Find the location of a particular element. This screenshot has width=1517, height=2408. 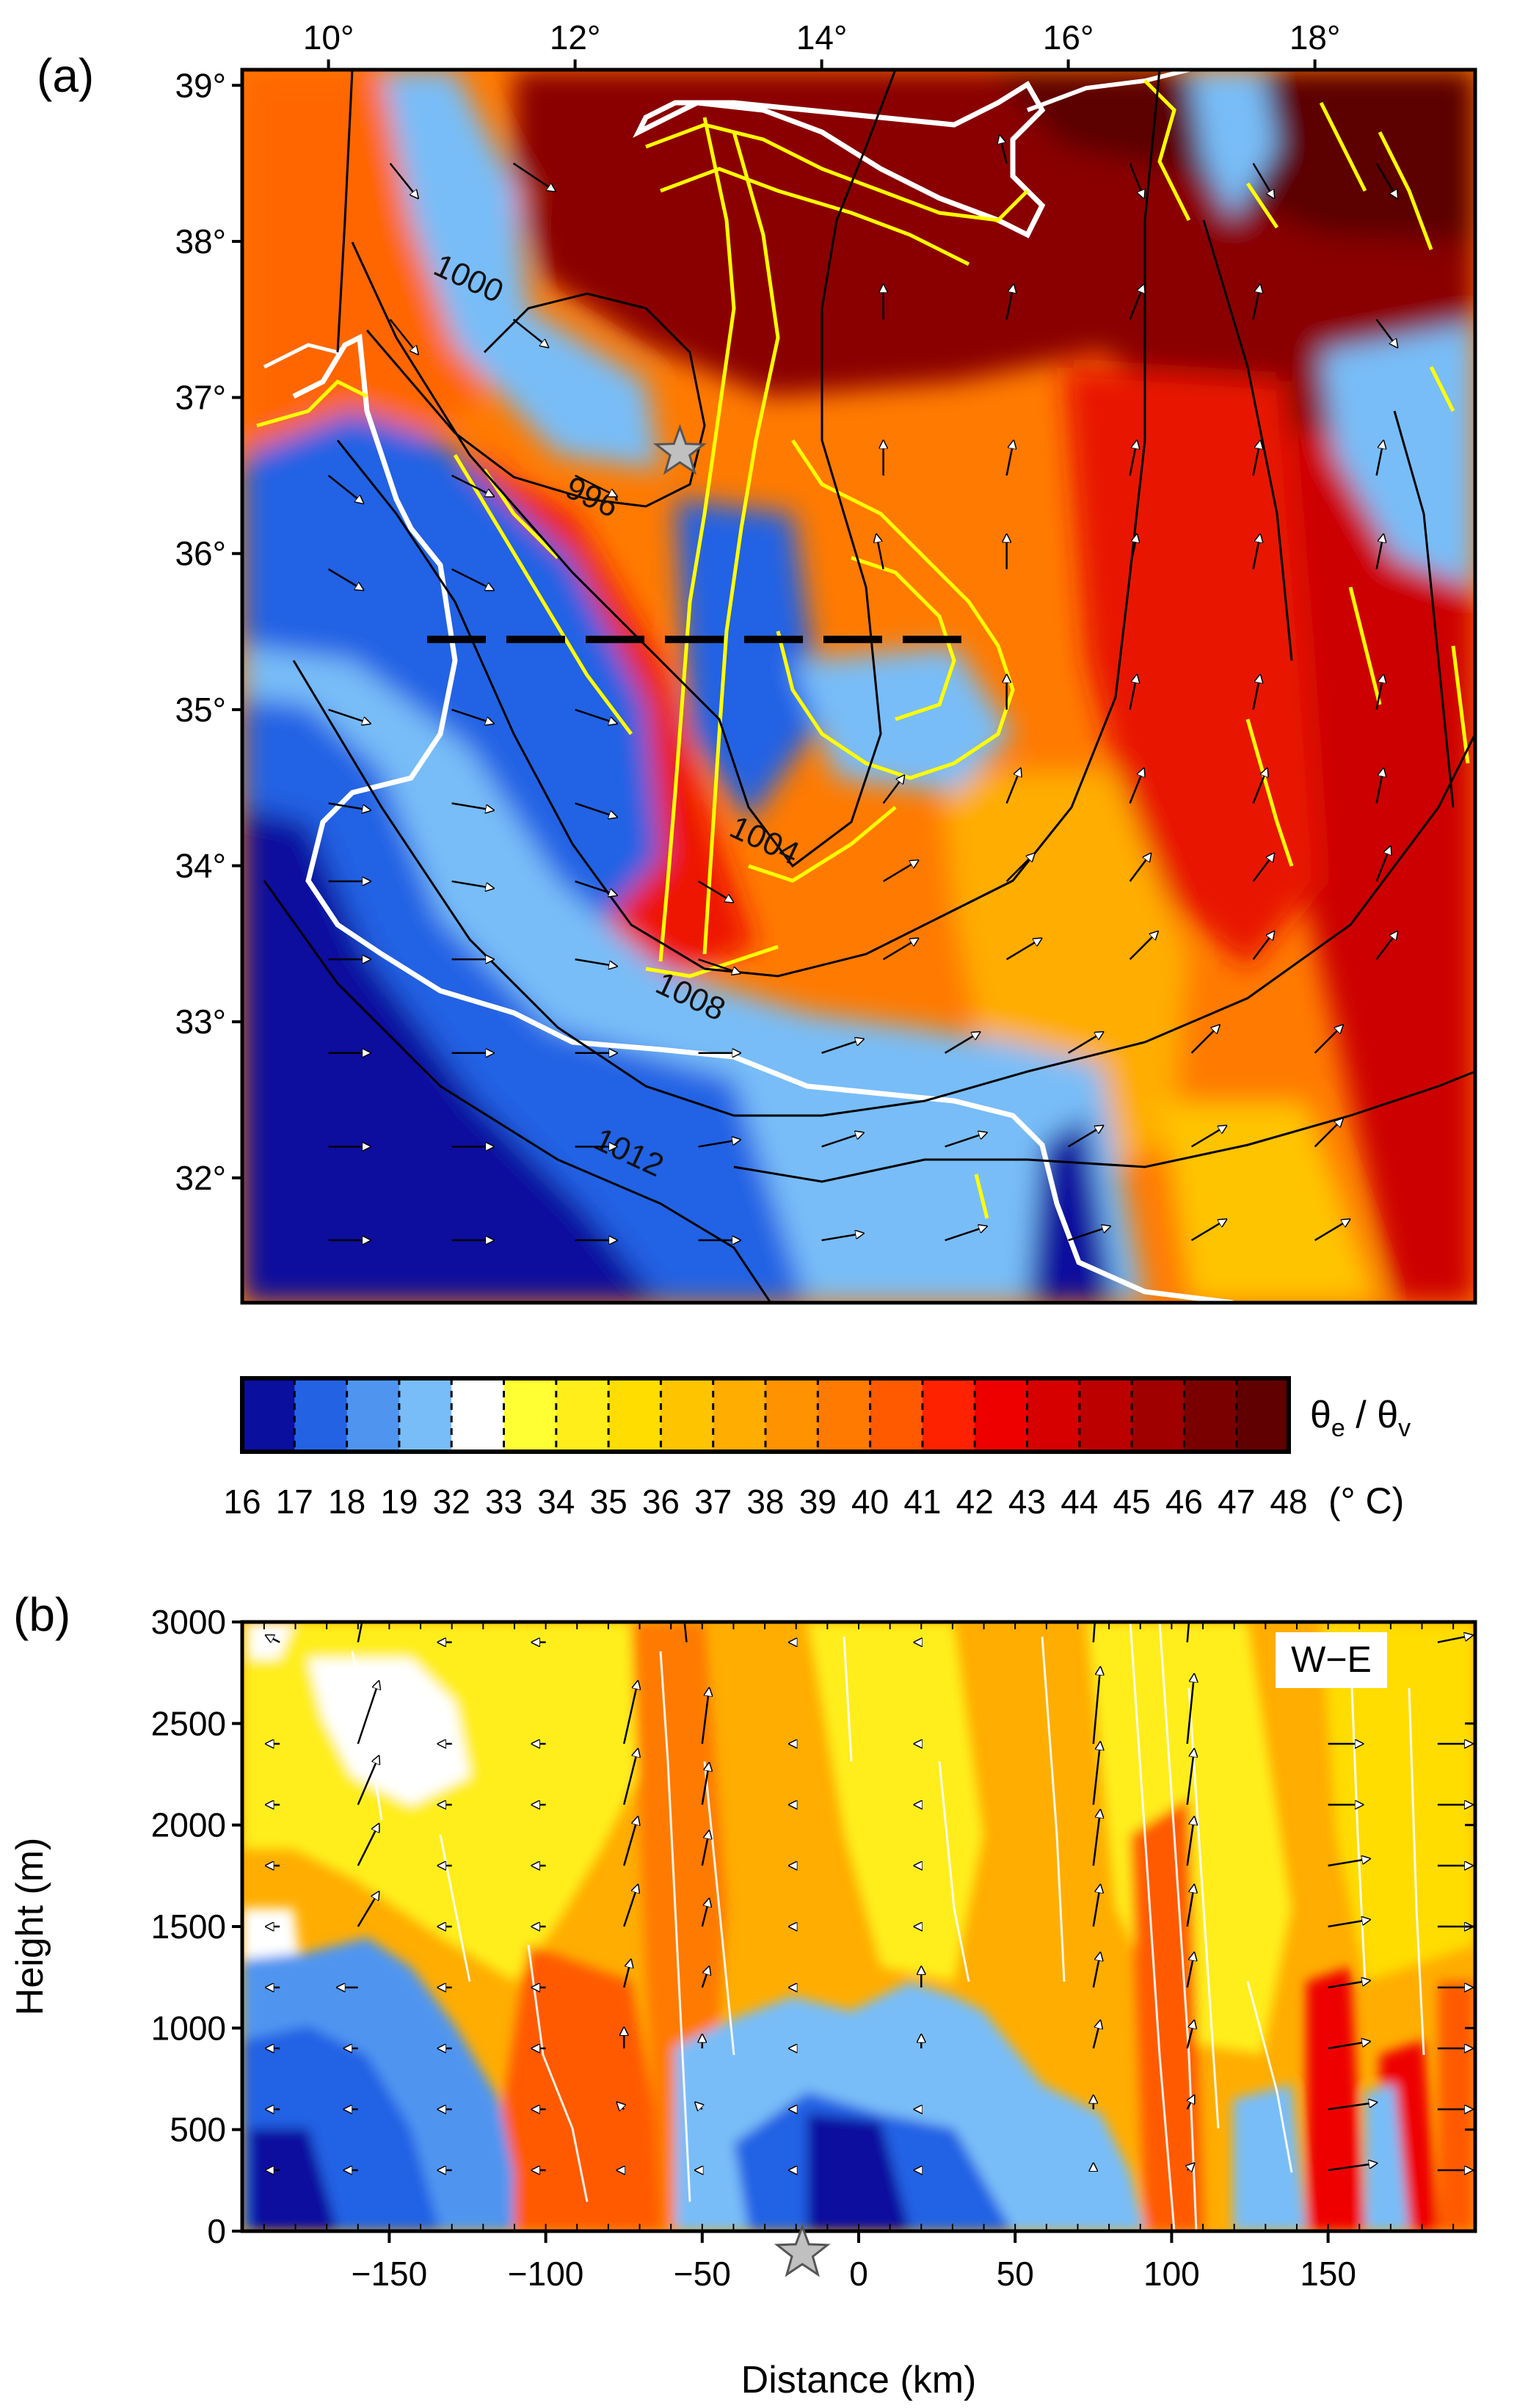

colorbar-theta-2: θ is located at coordinates (1387, 1415).